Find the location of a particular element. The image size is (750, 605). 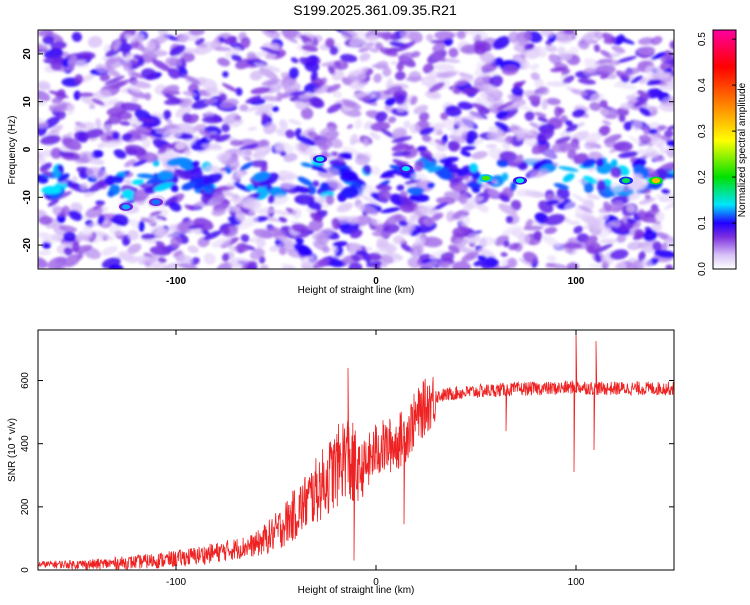

spectrogram-y-tick-label: 0 is located at coordinates (27, 149).